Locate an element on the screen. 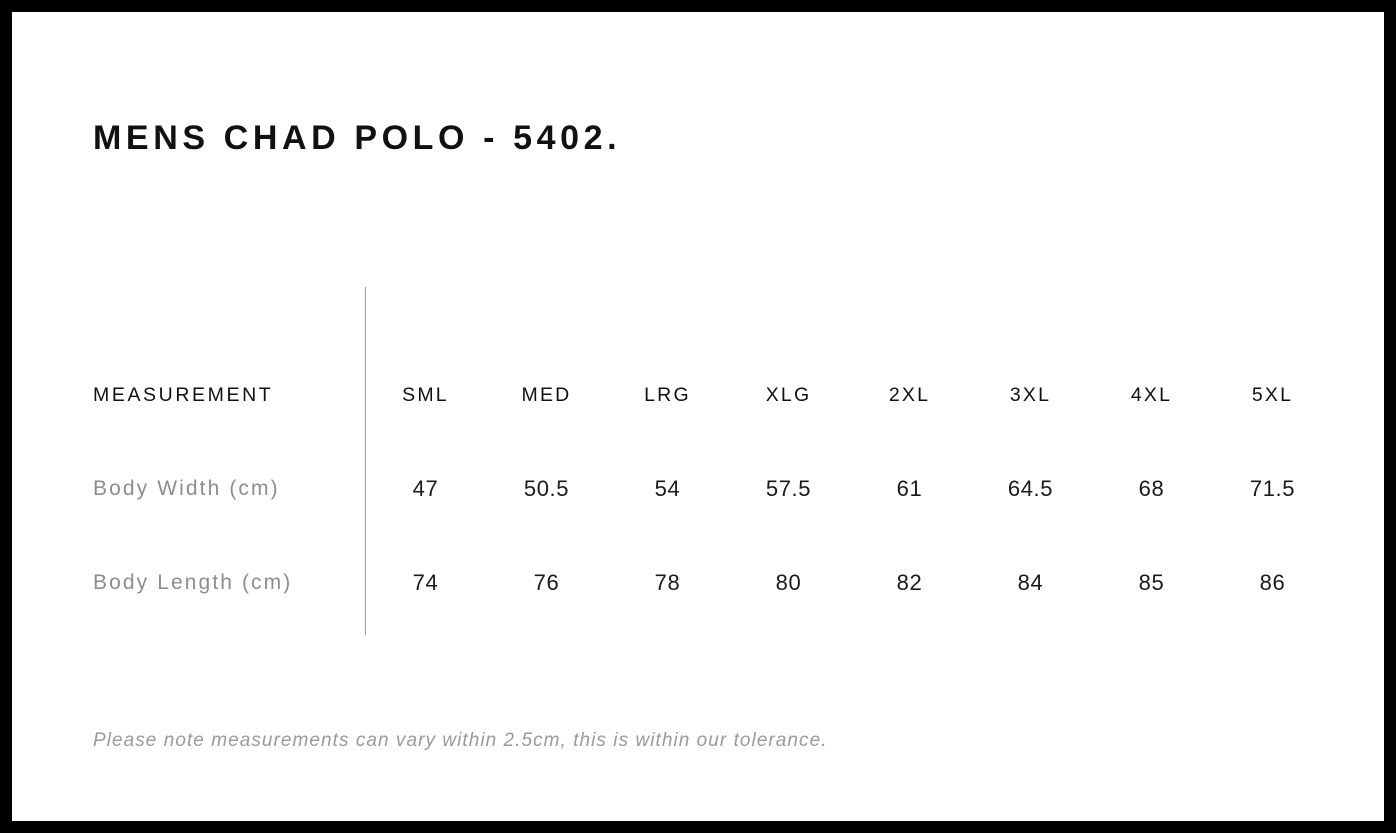 The height and width of the screenshot is (833, 1396). column-header-med: MED is located at coordinates (546, 394).